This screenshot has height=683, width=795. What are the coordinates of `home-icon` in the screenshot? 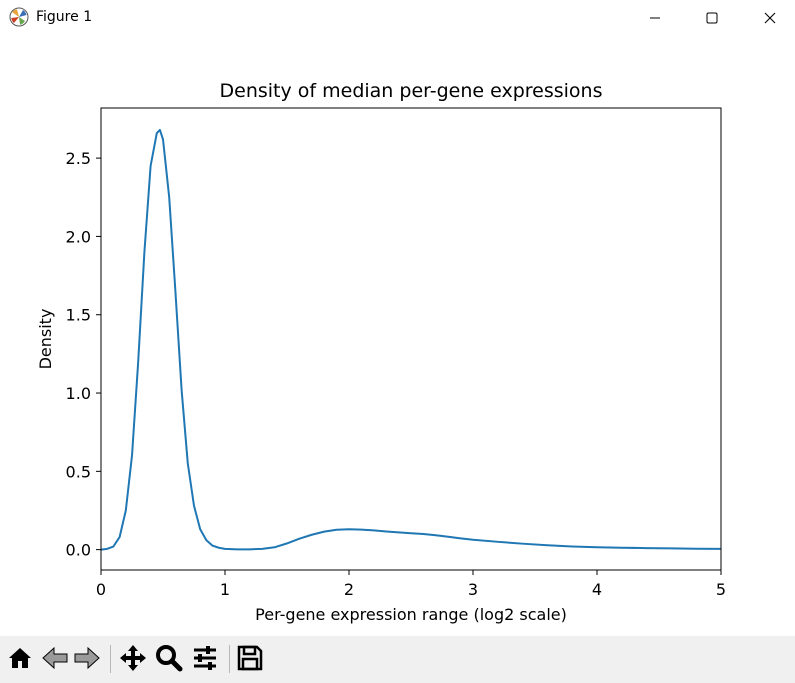 It's located at (20, 660).